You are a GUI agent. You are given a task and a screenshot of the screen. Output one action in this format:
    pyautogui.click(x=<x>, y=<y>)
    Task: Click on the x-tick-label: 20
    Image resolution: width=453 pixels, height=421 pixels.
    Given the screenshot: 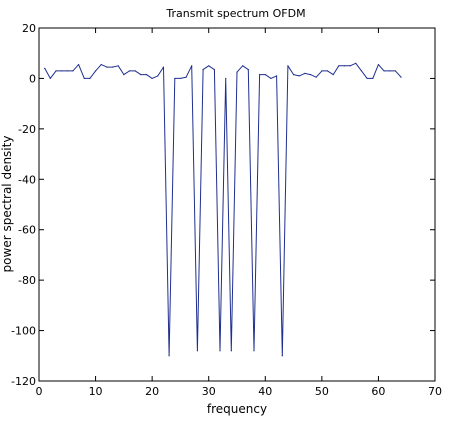 What is the action you would take?
    pyautogui.click(x=152, y=391)
    